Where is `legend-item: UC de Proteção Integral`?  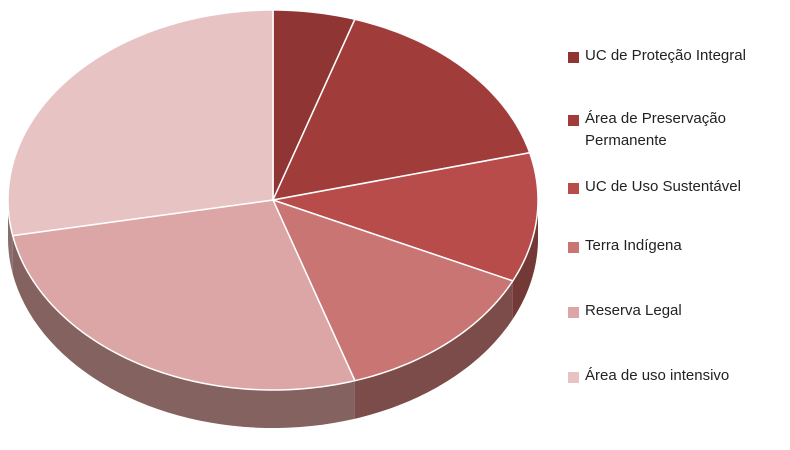 legend-item: UC de Proteção Integral is located at coordinates (671, 57).